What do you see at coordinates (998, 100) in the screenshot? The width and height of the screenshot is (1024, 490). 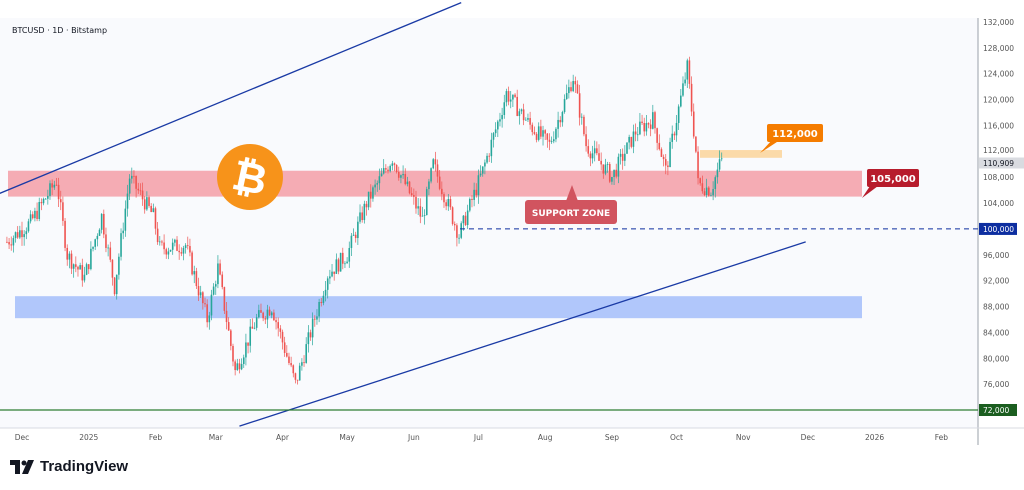 I see `price-tick: 120,000` at bounding box center [998, 100].